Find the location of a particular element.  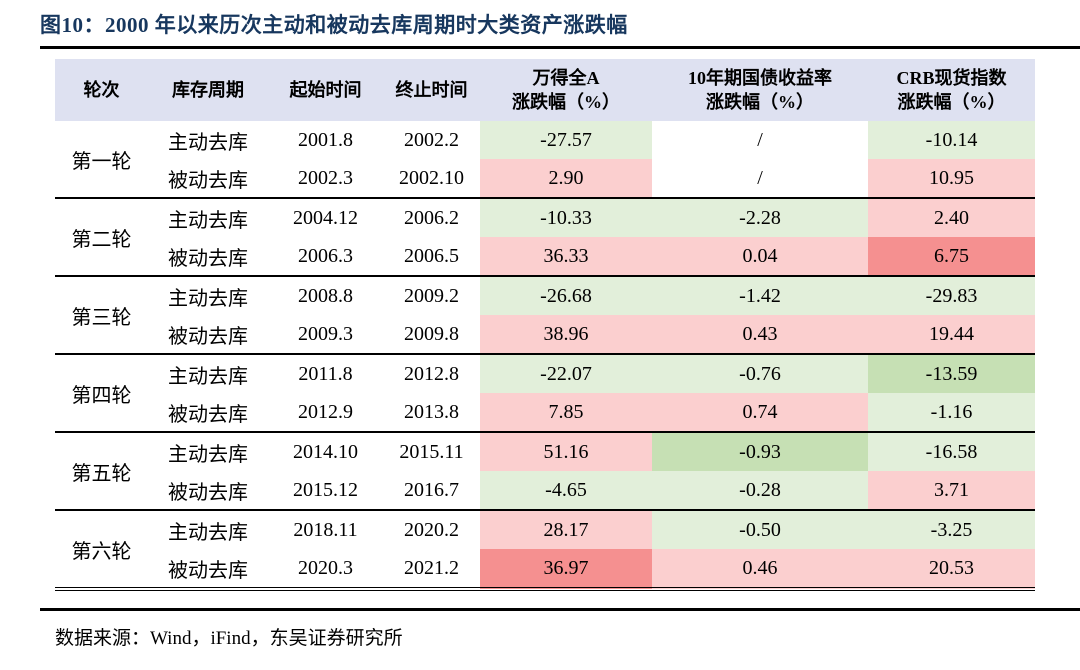

table-row: 被动去库 2020.3 2021.2 36.97 0.46 20.53 is located at coordinates (545, 570).